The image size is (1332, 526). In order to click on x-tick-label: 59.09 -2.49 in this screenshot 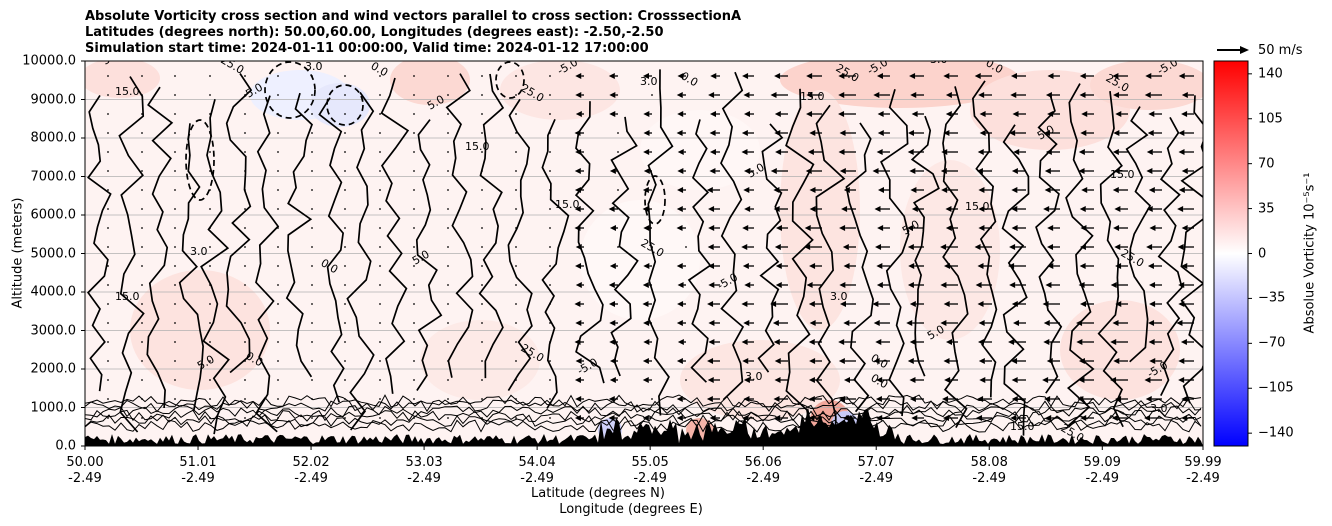, I will do `click(1102, 470)`.